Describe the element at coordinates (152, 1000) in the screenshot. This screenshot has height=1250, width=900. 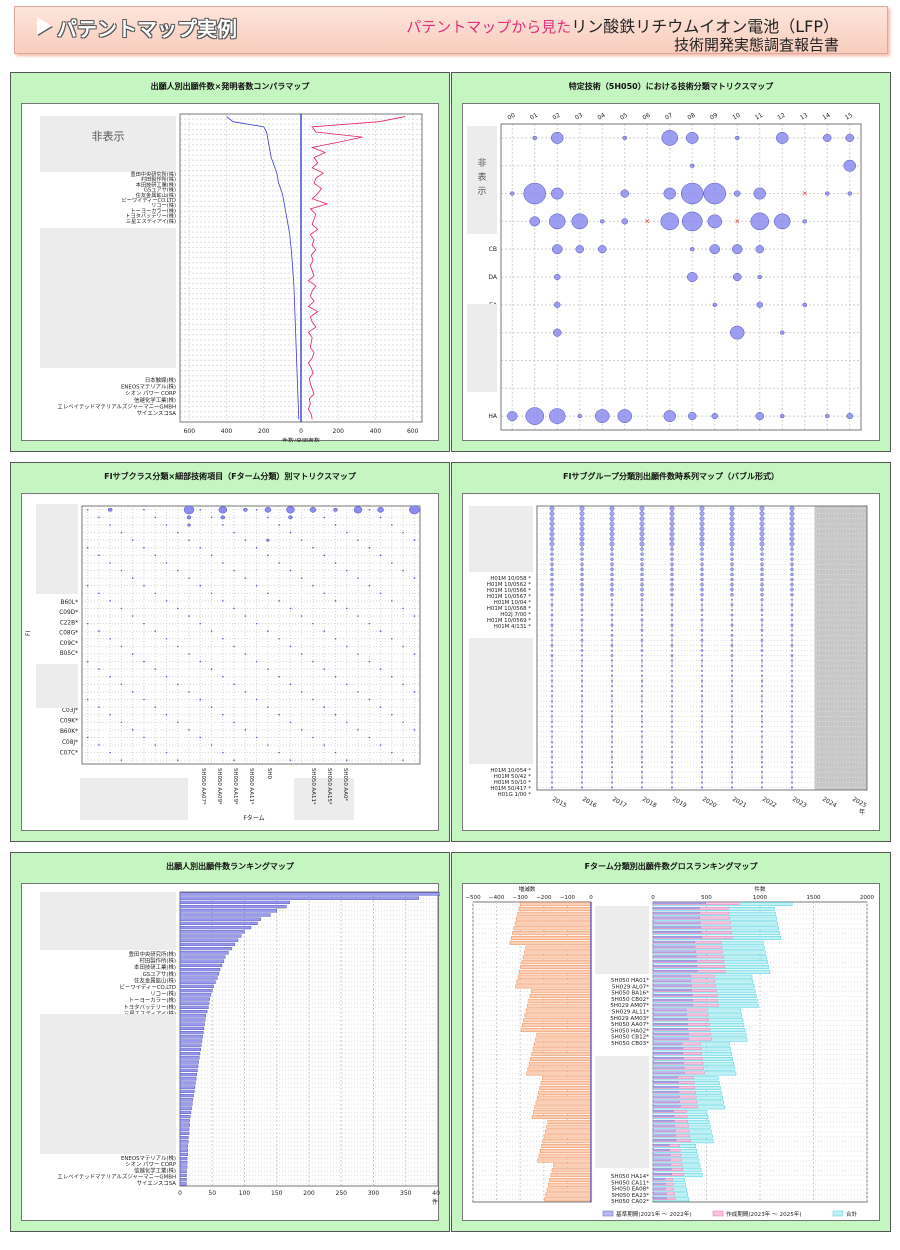
I see `applicant-label: トーヨーカラー(株)` at that location.